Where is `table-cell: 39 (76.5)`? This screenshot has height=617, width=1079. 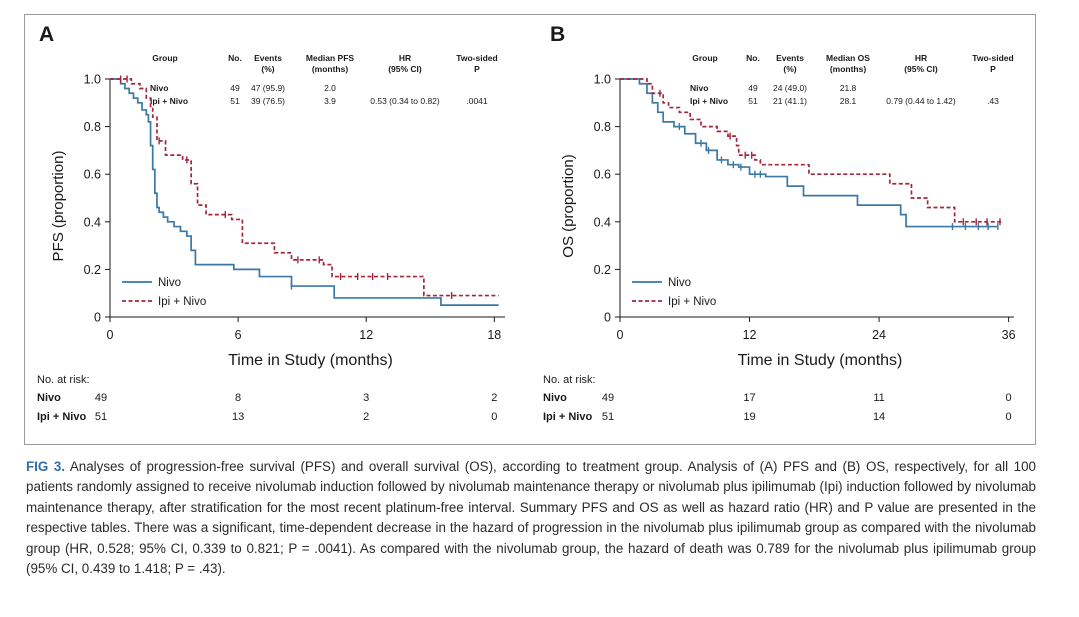 table-cell: 39 (76.5) is located at coordinates (268, 101).